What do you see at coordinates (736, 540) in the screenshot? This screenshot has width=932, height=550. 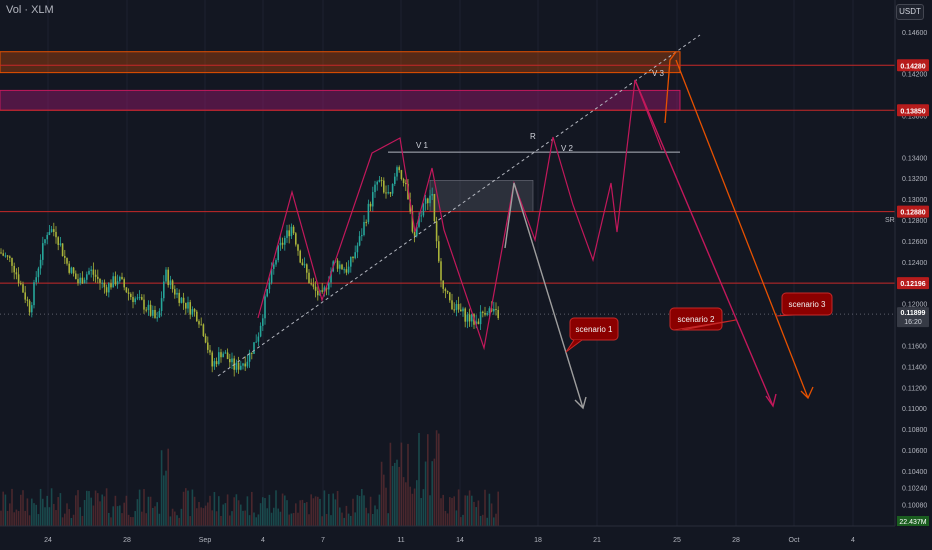 I see `time-tick-label: 28` at bounding box center [736, 540].